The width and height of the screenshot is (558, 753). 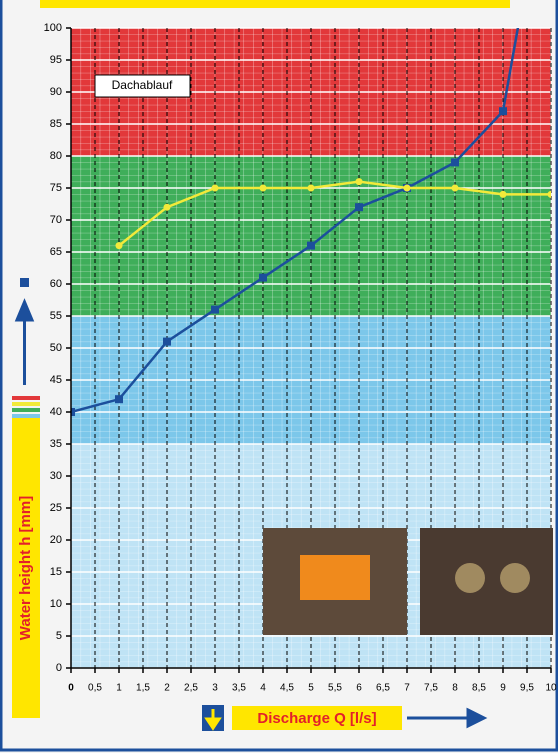 I want to click on y-tick-label: 100, so click(x=53, y=28).